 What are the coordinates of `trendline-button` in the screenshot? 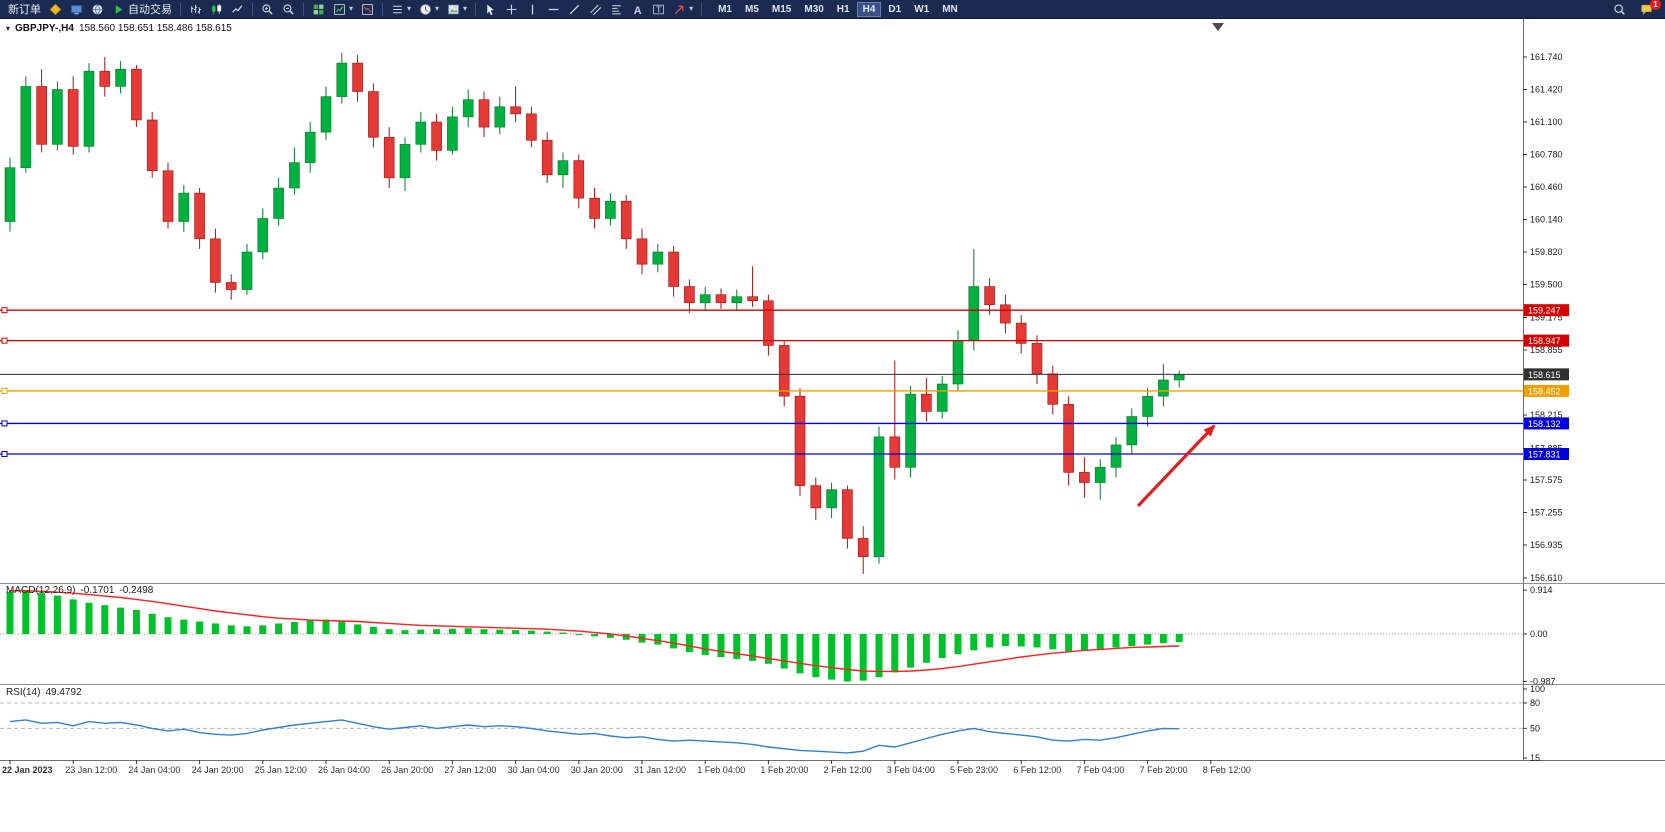 It's located at (574, 9).